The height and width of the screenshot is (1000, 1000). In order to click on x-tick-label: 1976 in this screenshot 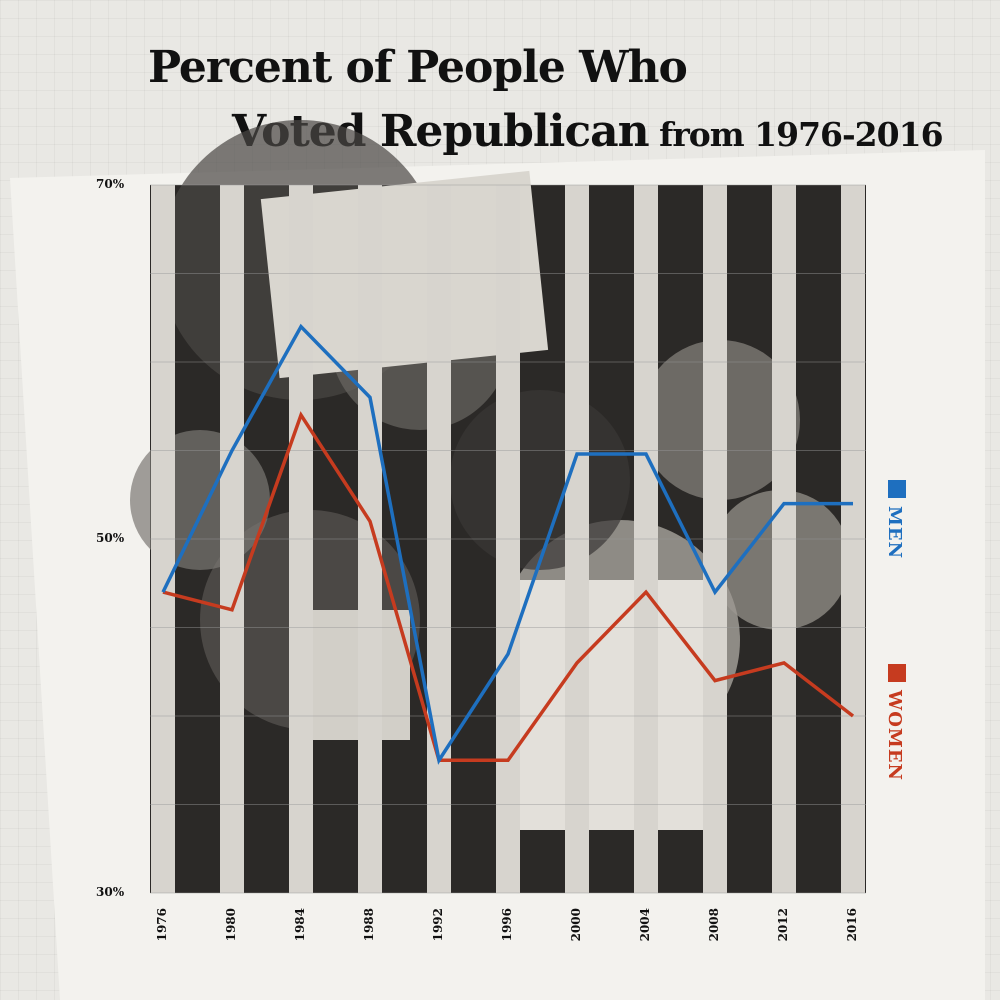, I will do `click(162, 925)`.